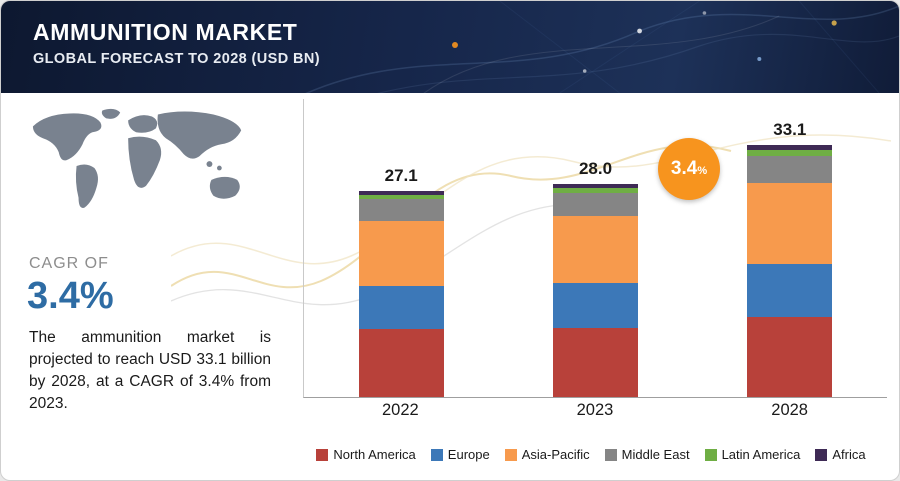 This screenshot has height=481, width=900. What do you see at coordinates (702, 171) in the screenshot?
I see `cagr-badge-suffix: %` at bounding box center [702, 171].